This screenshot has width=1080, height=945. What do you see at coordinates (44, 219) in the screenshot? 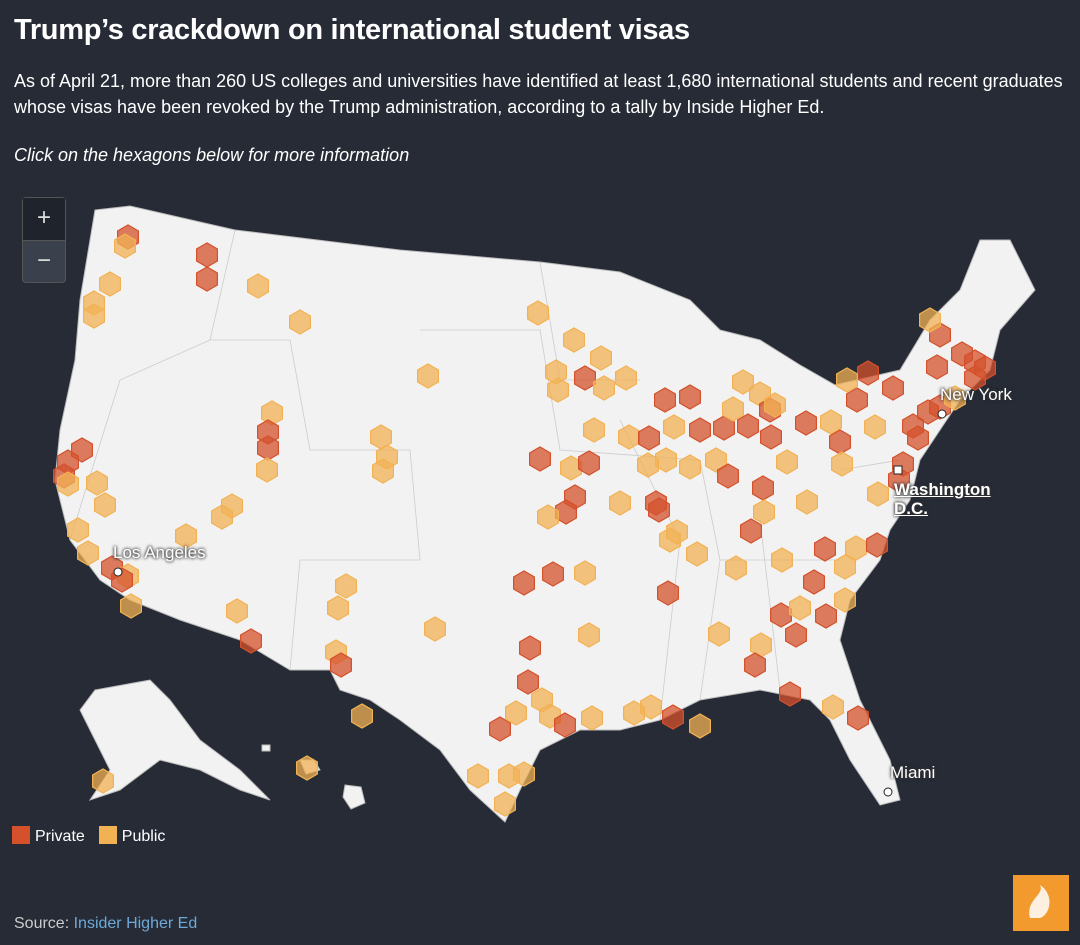
I see `zoom-in: +` at bounding box center [44, 219].